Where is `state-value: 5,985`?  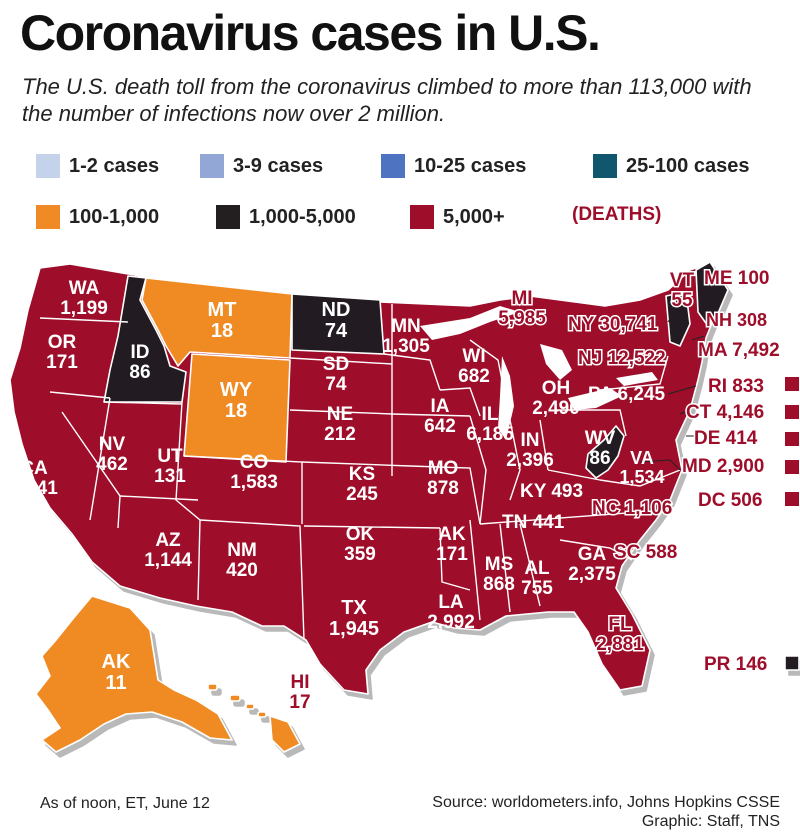 state-value: 5,985 is located at coordinates (522, 318).